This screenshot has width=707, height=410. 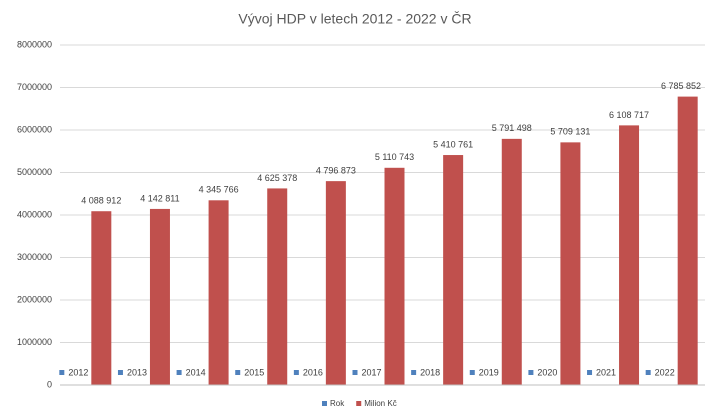 I want to click on data-label: 2021, so click(x=606, y=372).